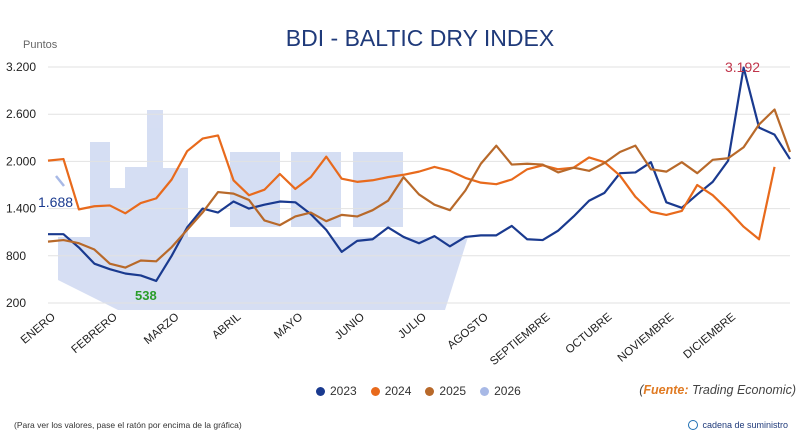  Describe the element at coordinates (21, 209) in the screenshot. I see `y-tick-label: 1.400` at that location.